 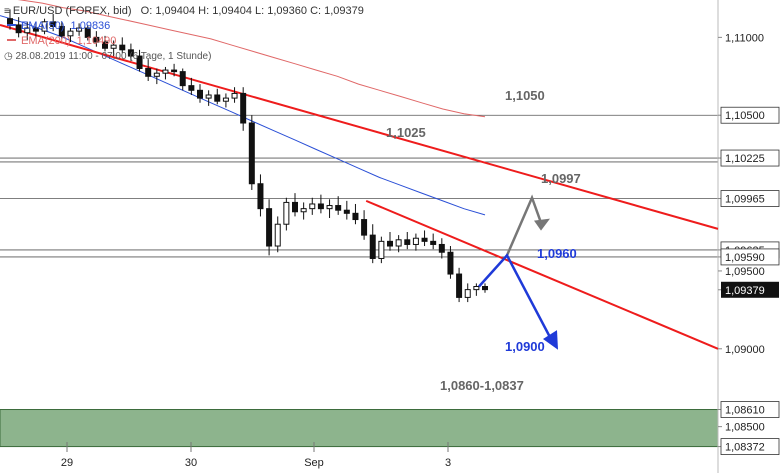 I want to click on ema50-swatch, so click(x=11, y=24).